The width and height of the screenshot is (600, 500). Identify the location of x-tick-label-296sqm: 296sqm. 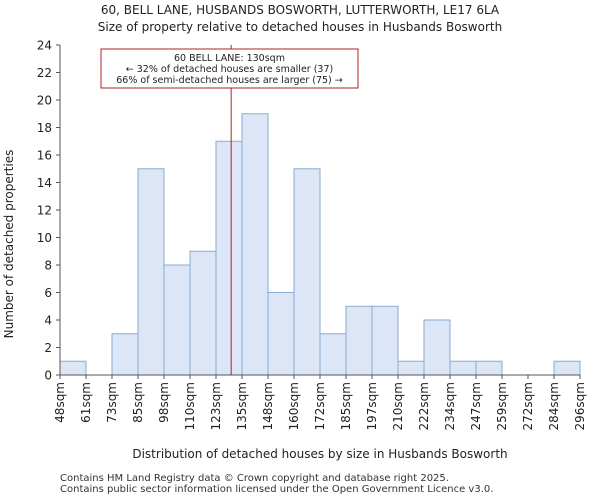
(580, 406).